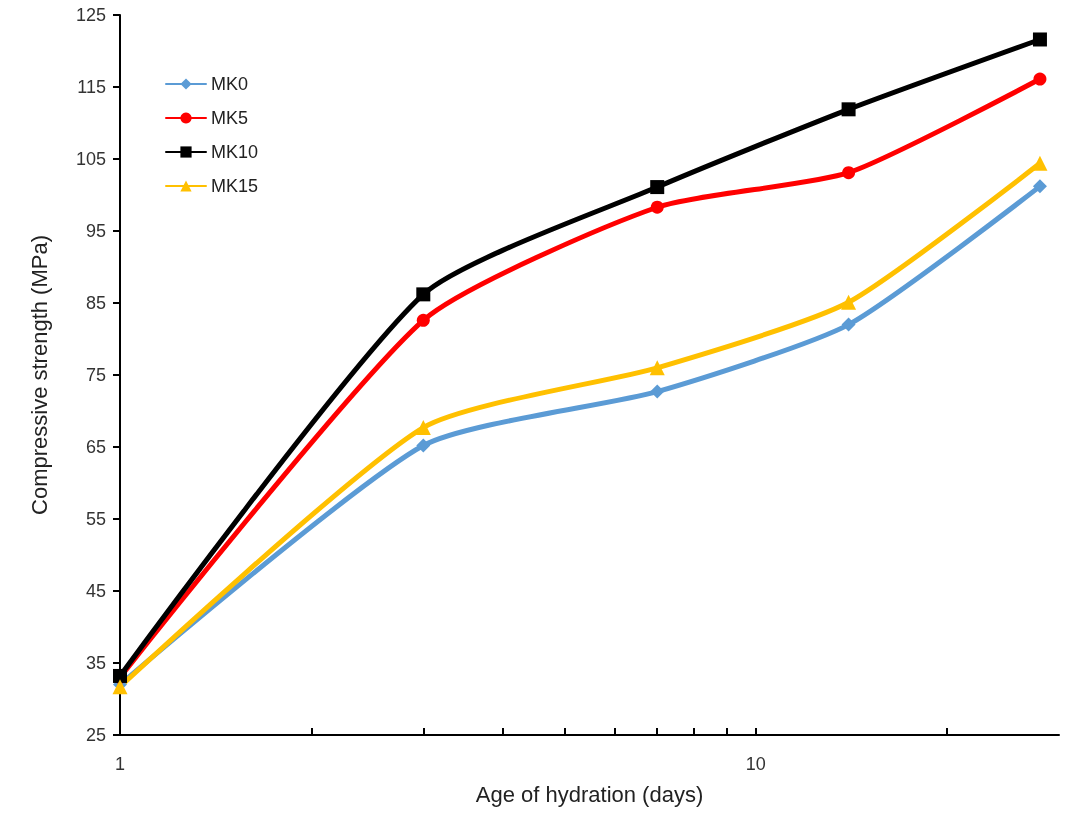 This screenshot has height=825, width=1071. Describe the element at coordinates (90, 15) in the screenshot. I see `y-tick-label: 125` at that location.